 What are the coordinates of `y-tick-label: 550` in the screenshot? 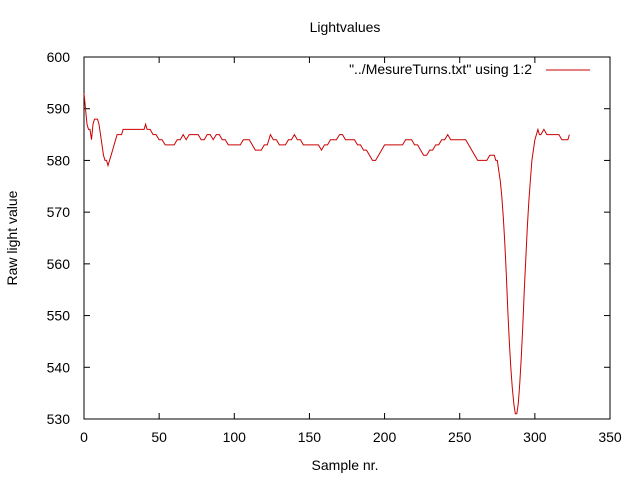 It's located at (59, 316).